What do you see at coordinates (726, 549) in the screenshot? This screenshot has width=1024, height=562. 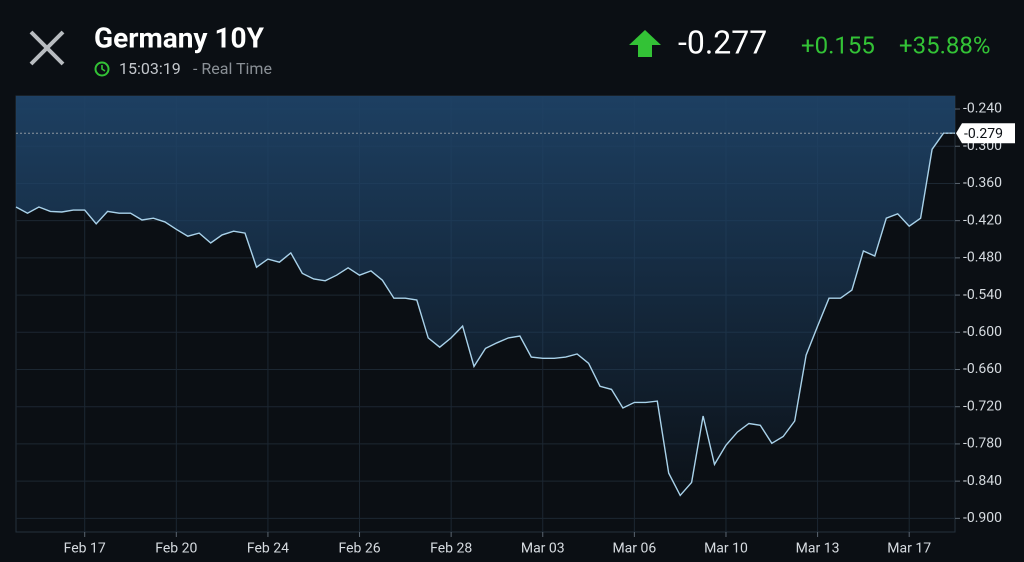 I see `x-tick-label: Mar 10` at bounding box center [726, 549].